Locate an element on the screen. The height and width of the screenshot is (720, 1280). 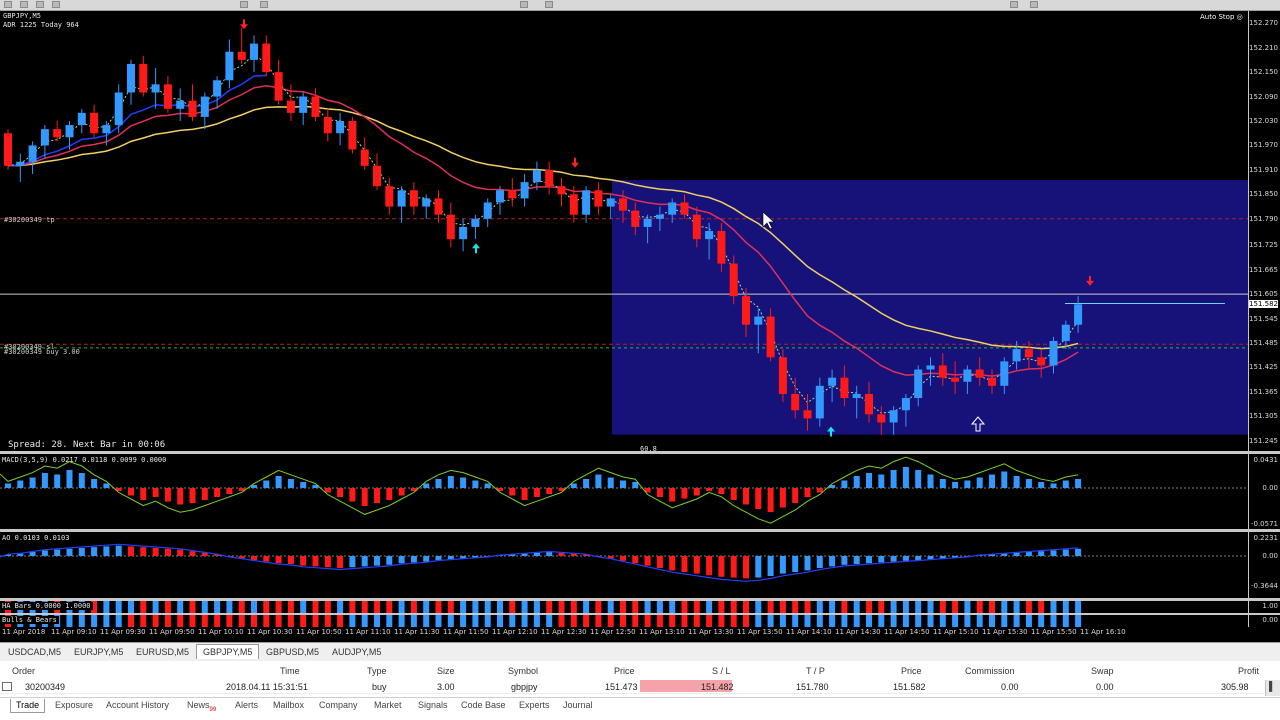
symbol-value: gbpjpy is located at coordinates (524, 687).